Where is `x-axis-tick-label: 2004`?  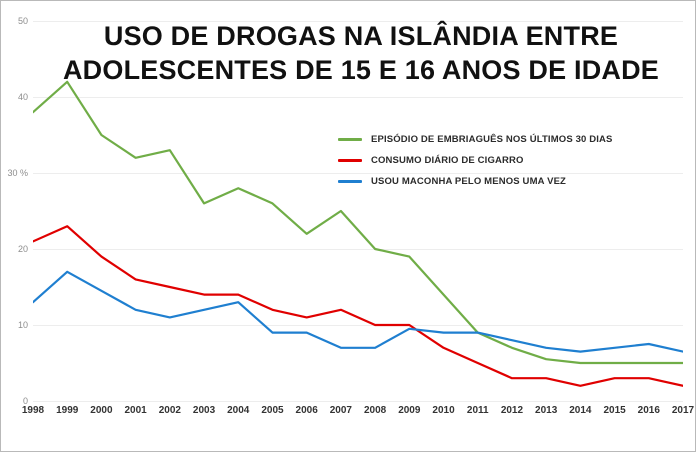
x-axis-tick-label: 2004 is located at coordinates (238, 410).